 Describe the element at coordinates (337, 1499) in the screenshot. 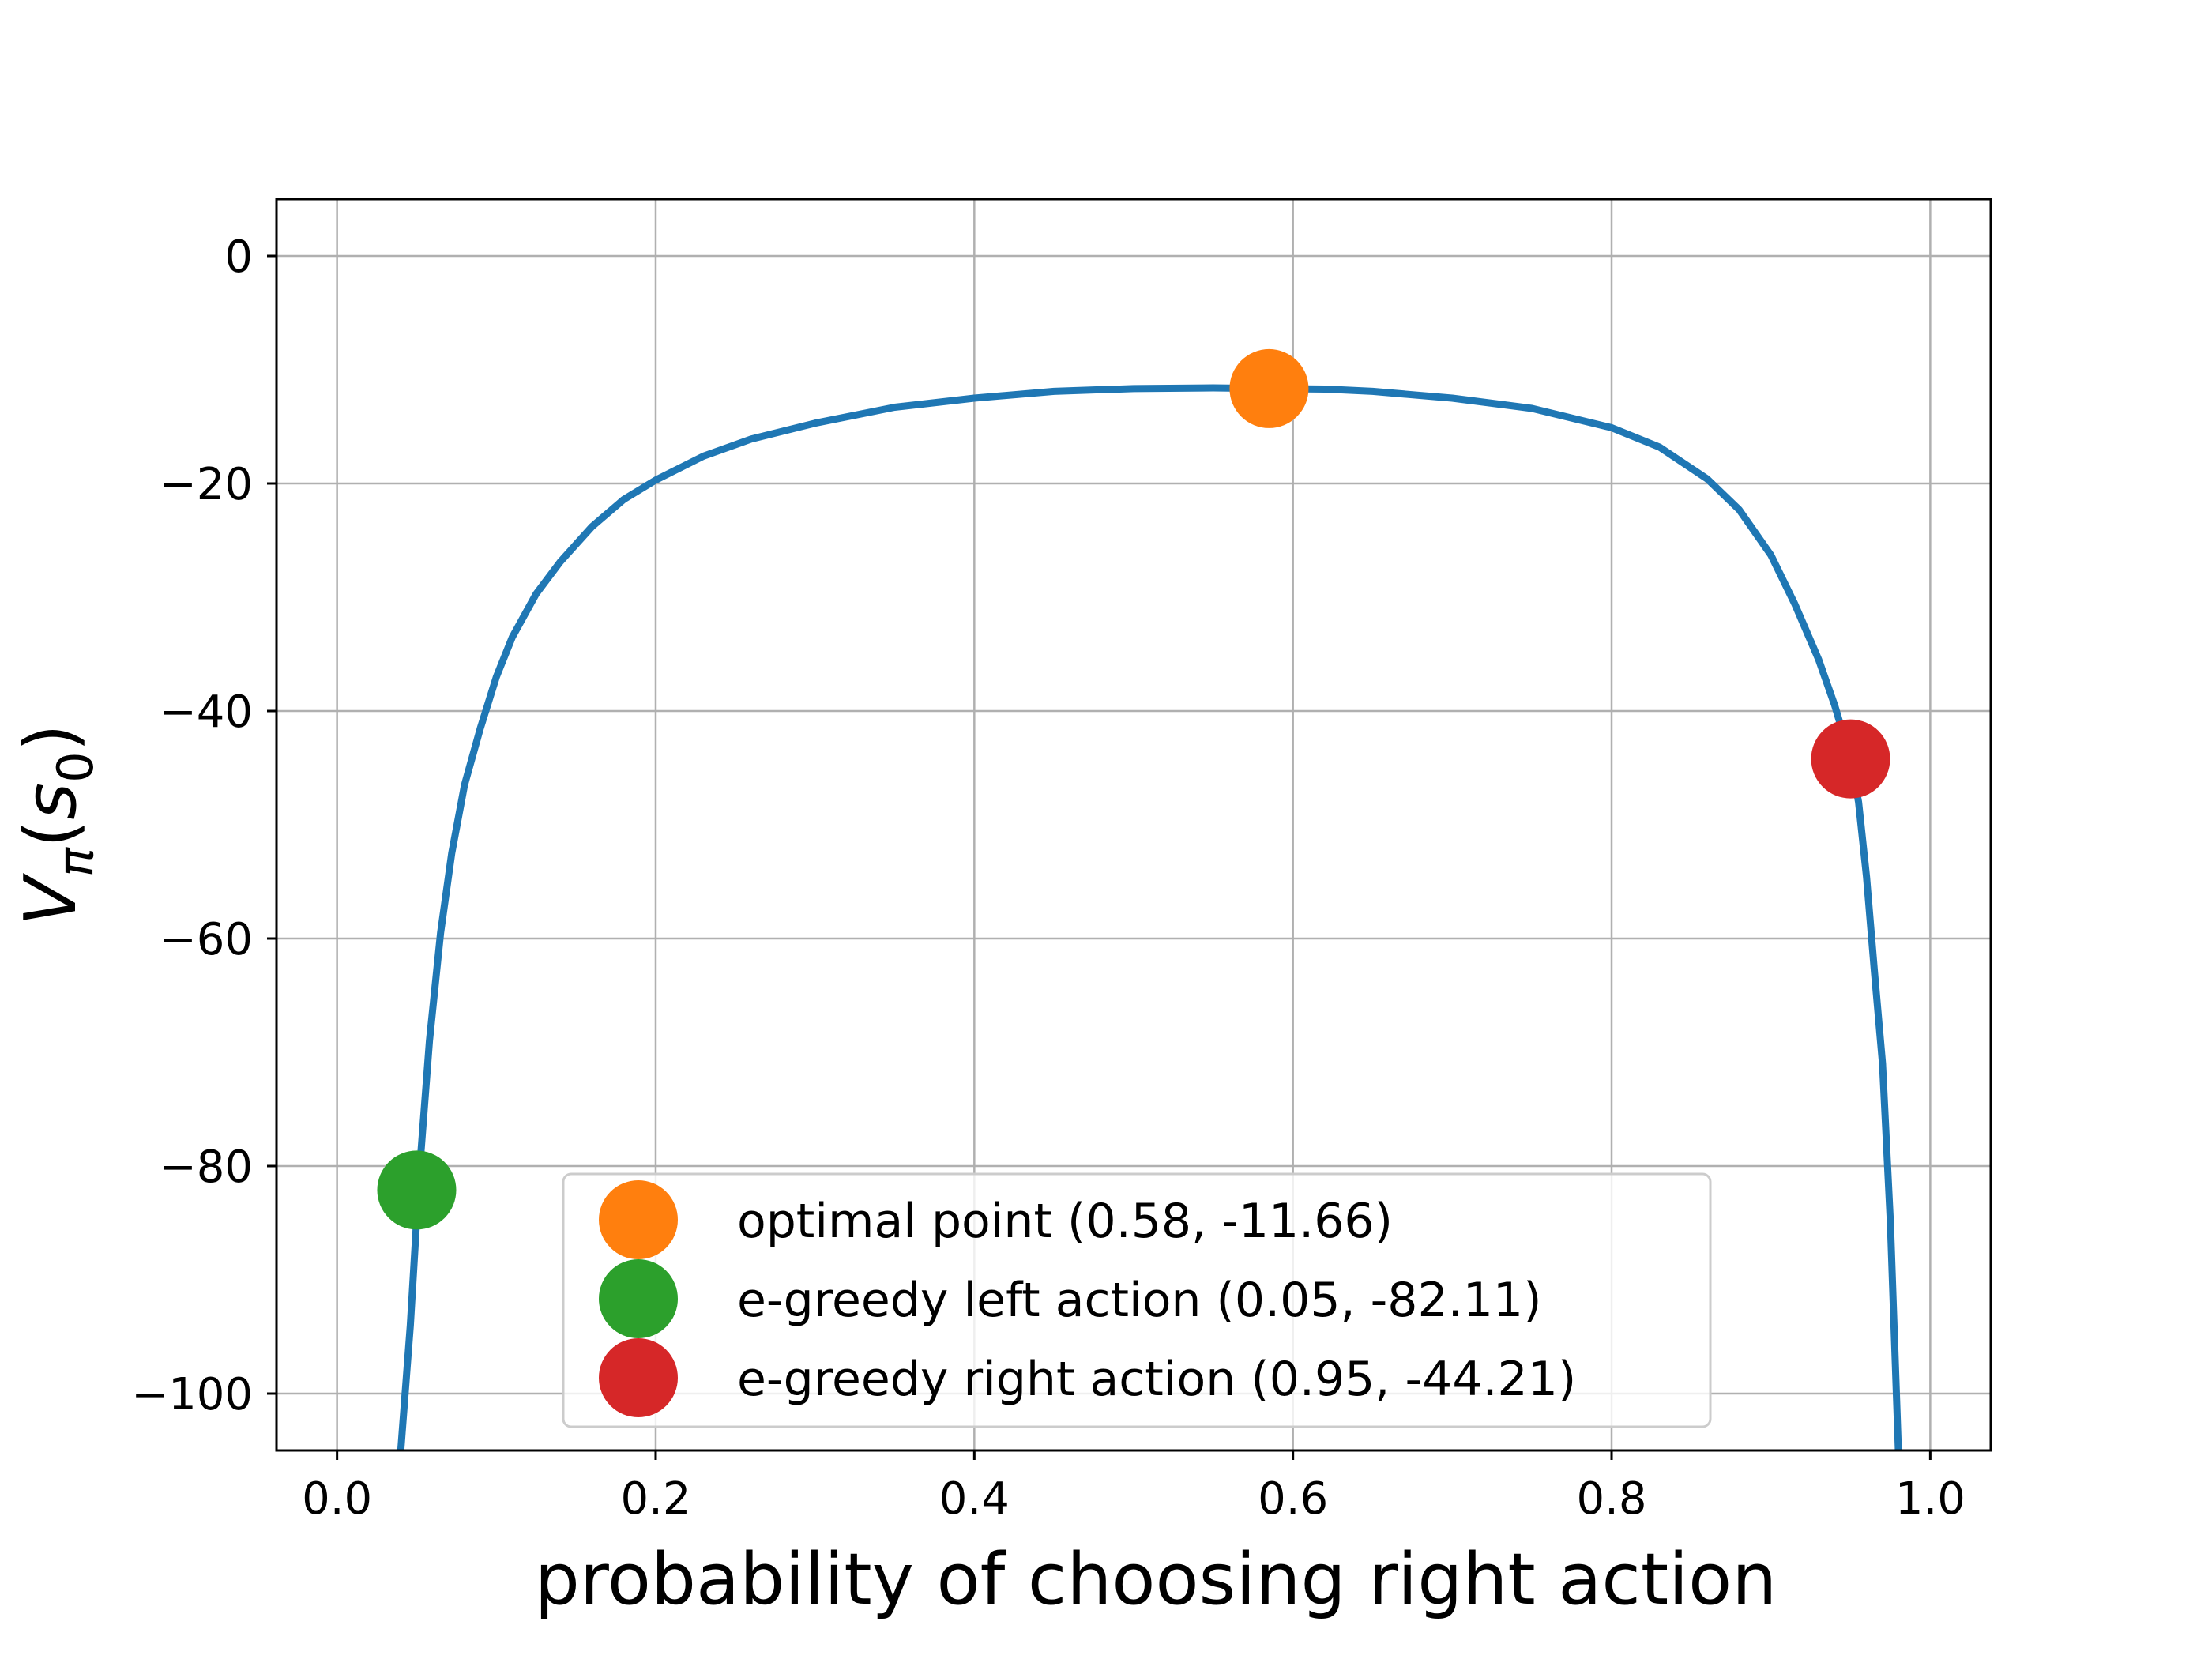

I see `x-tick-label: 0.0` at that location.